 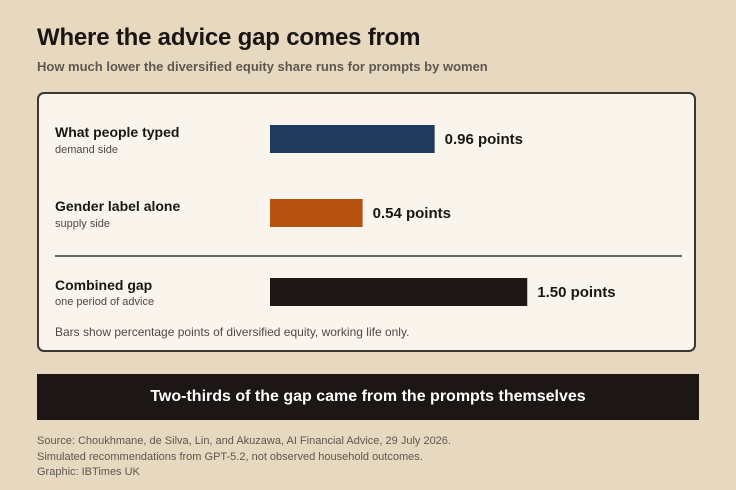 I want to click on bar-gender, so click(x=316, y=213).